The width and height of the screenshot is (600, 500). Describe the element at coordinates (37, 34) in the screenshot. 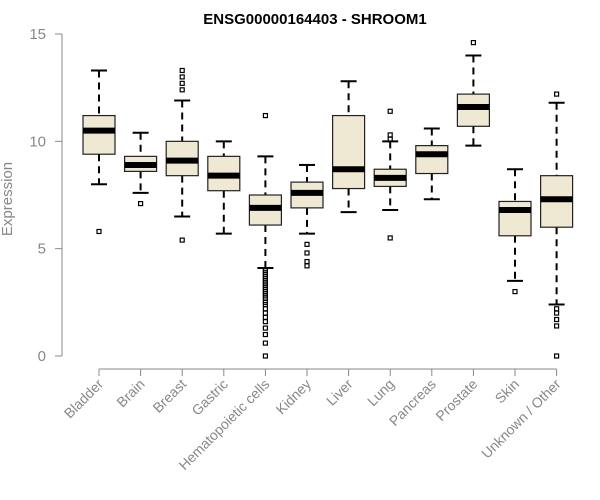

I see `y-tick-label: 15` at that location.